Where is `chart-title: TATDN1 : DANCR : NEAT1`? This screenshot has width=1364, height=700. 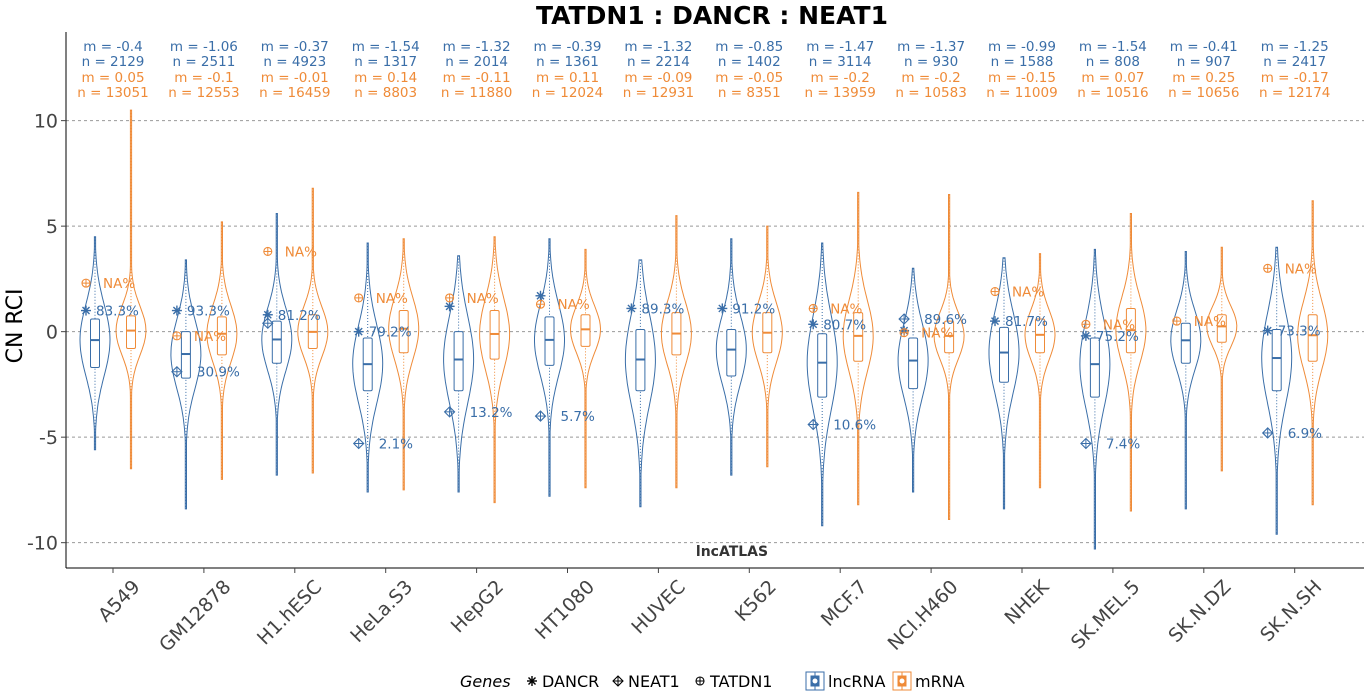 chart-title: TATDN1 : DANCR : NEAT1 is located at coordinates (712, 15).